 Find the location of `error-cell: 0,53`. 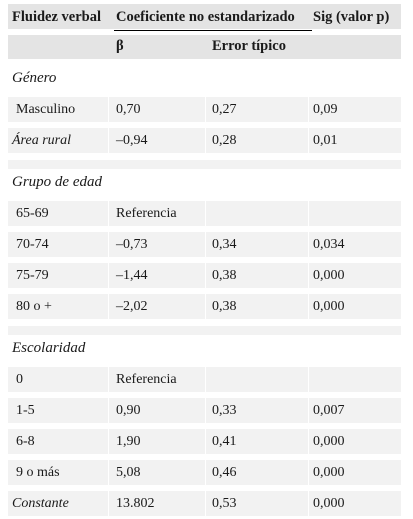

error-cell: 0,53 is located at coordinates (224, 503).